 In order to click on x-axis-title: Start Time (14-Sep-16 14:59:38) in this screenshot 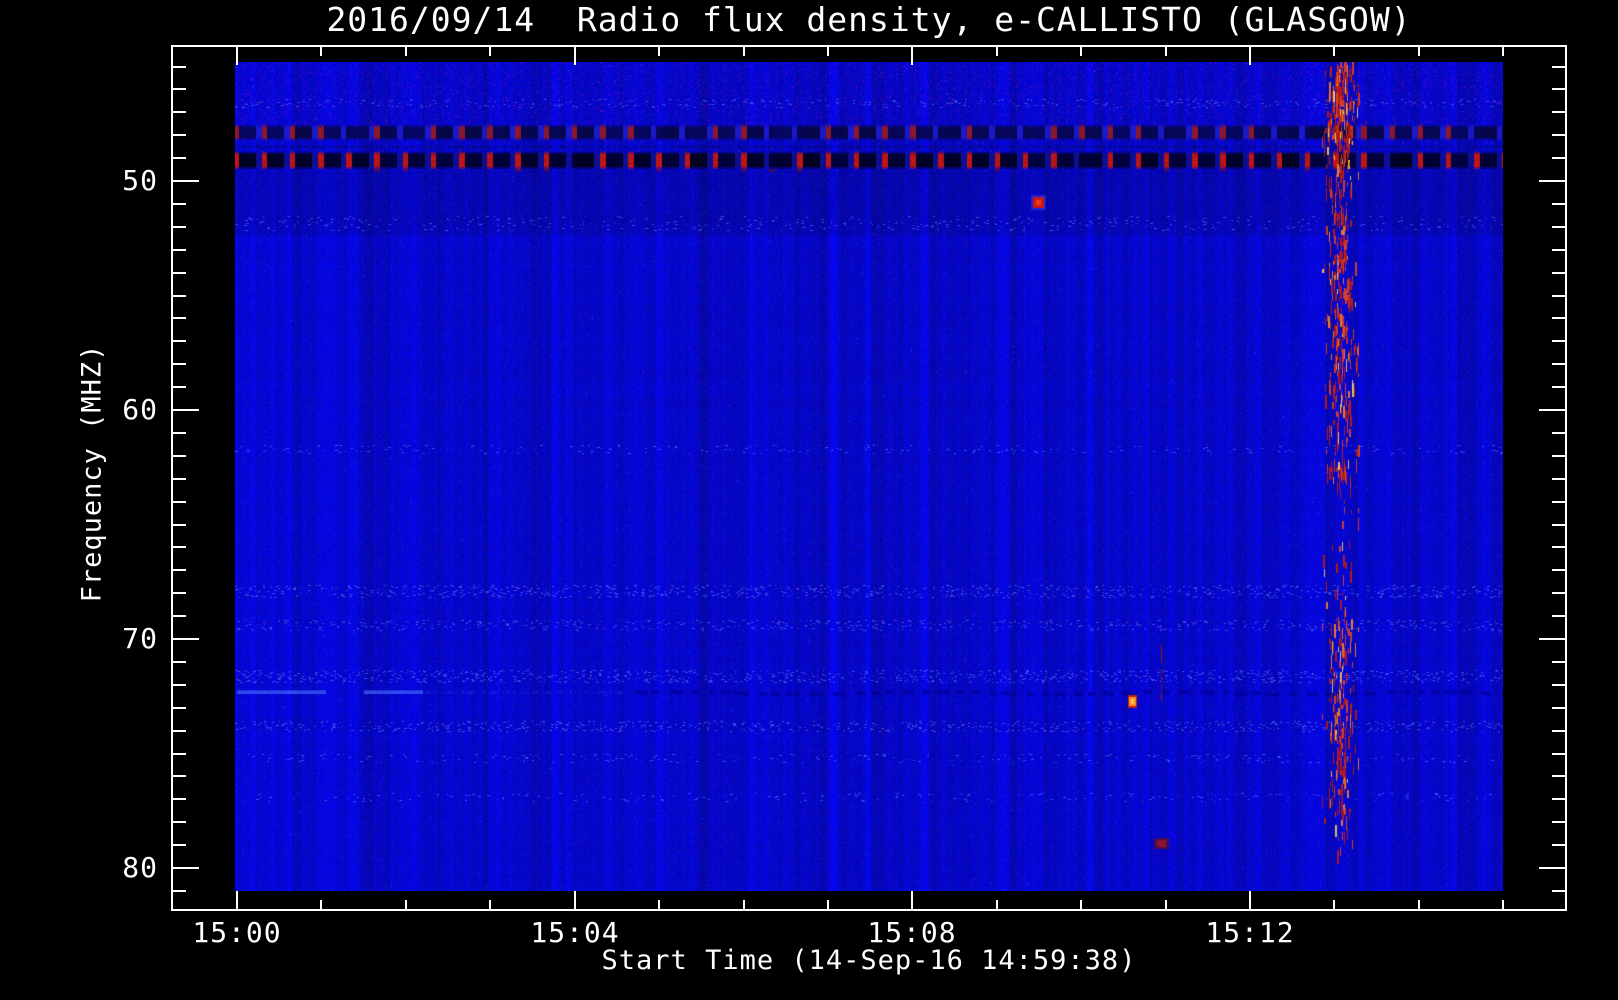, I will do `click(869, 960)`.